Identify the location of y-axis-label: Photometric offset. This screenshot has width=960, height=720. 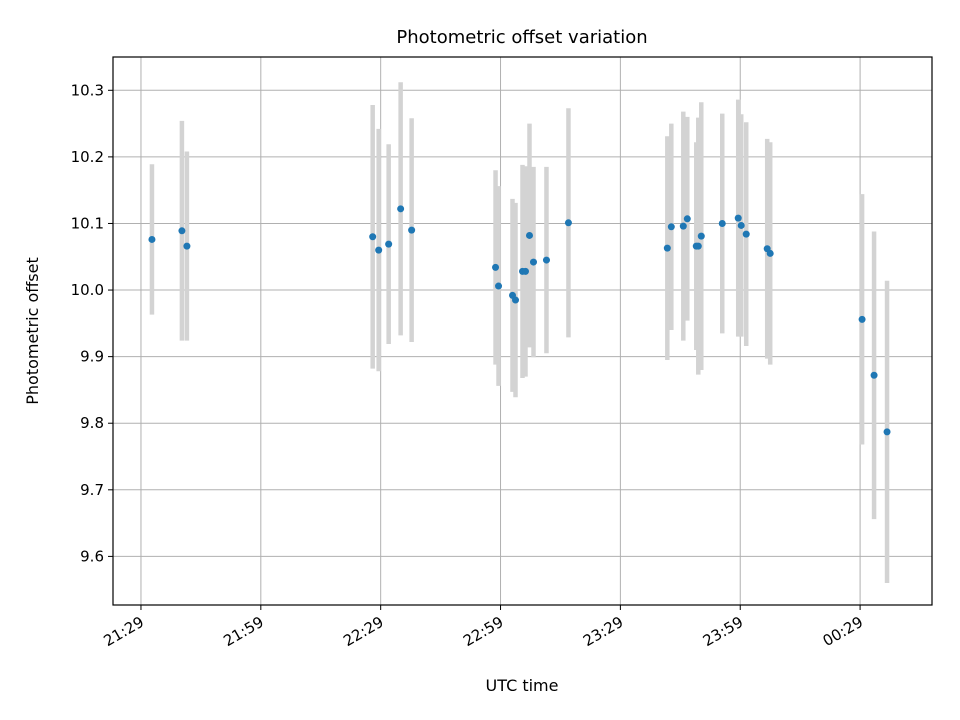
(32, 331).